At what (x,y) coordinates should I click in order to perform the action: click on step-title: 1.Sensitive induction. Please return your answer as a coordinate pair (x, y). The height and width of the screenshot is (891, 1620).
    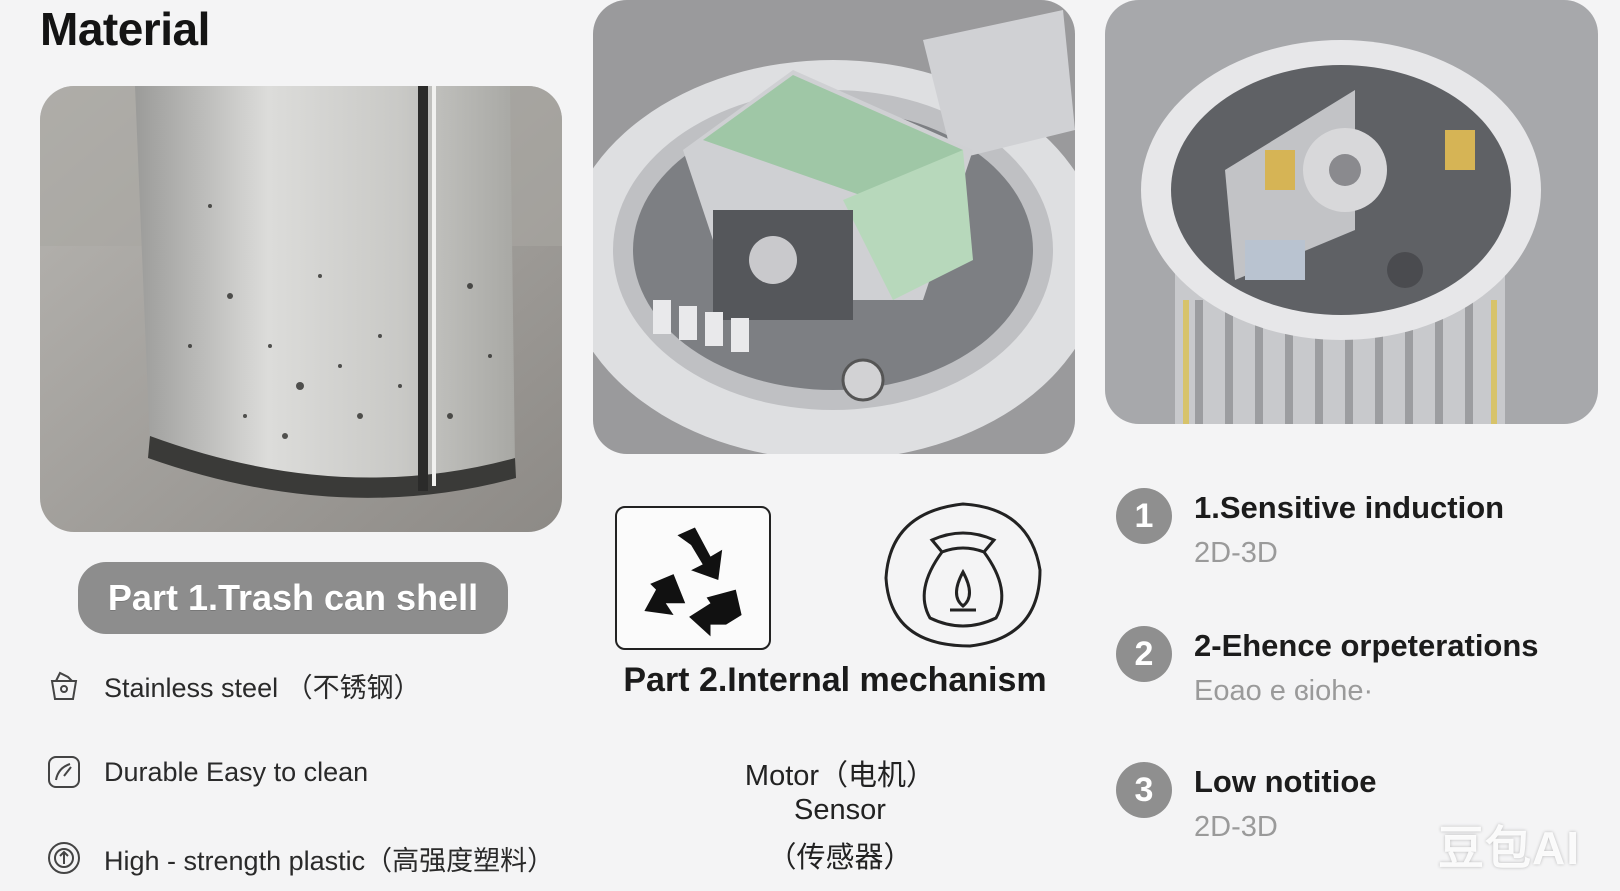
    Looking at the image, I should click on (1349, 507).